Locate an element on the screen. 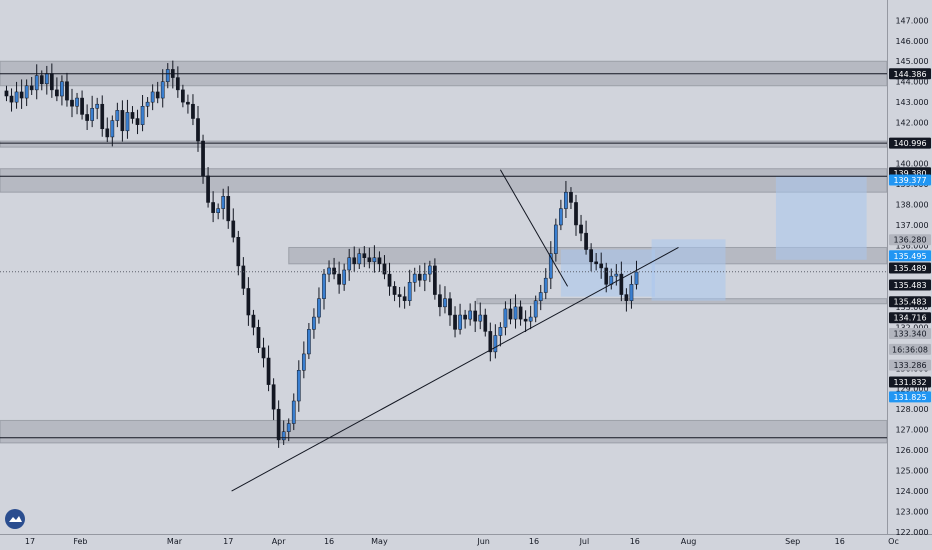 Image resolution: width=932 pixels, height=550 pixels. x-axis: 17 Feb Mar 17 Apr 16 May Jun 16 Jul 16 Aug Sep 16 Oc is located at coordinates (462, 541).